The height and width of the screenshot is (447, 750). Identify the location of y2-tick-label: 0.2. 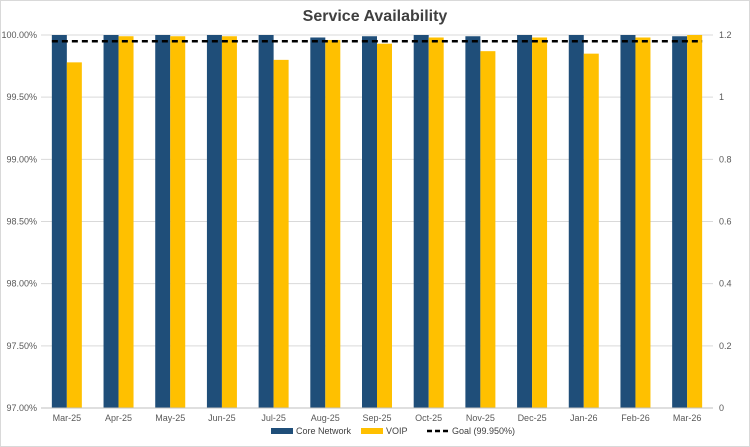
(725, 346).